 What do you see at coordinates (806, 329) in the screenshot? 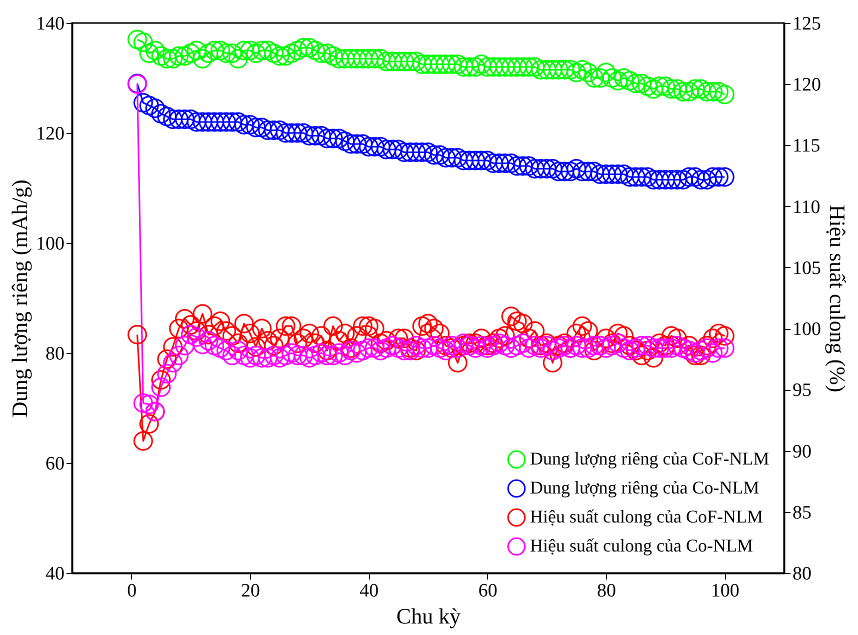
I see `y2-tick-label: 100` at bounding box center [806, 329].